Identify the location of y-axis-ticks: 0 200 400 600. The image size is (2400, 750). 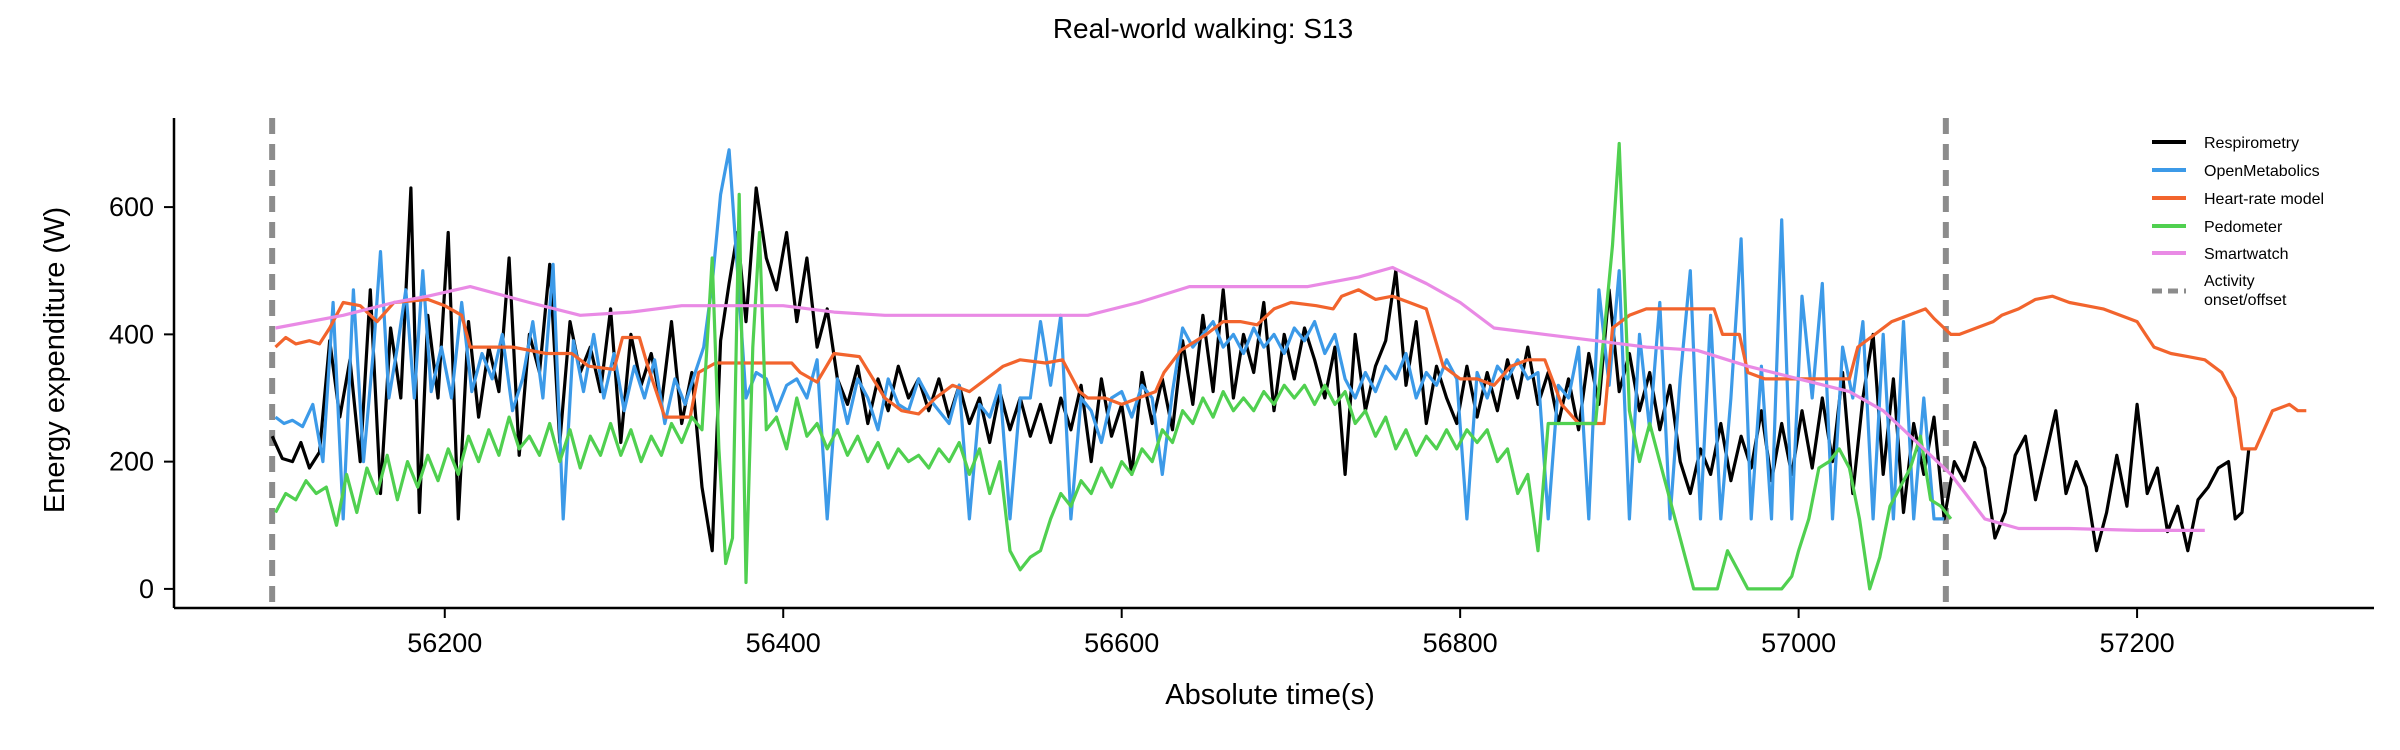
(141, 398).